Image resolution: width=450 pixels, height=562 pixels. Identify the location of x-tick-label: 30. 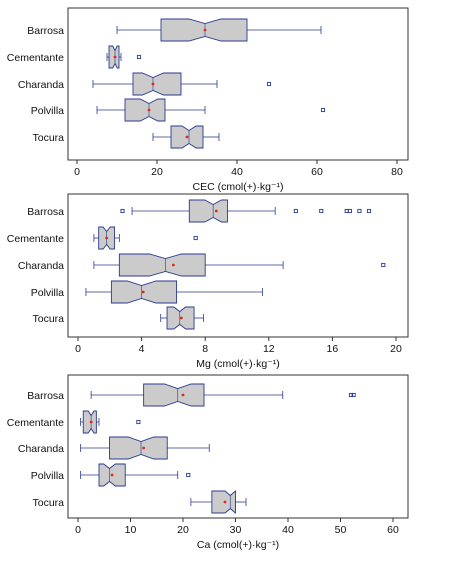
(236, 530).